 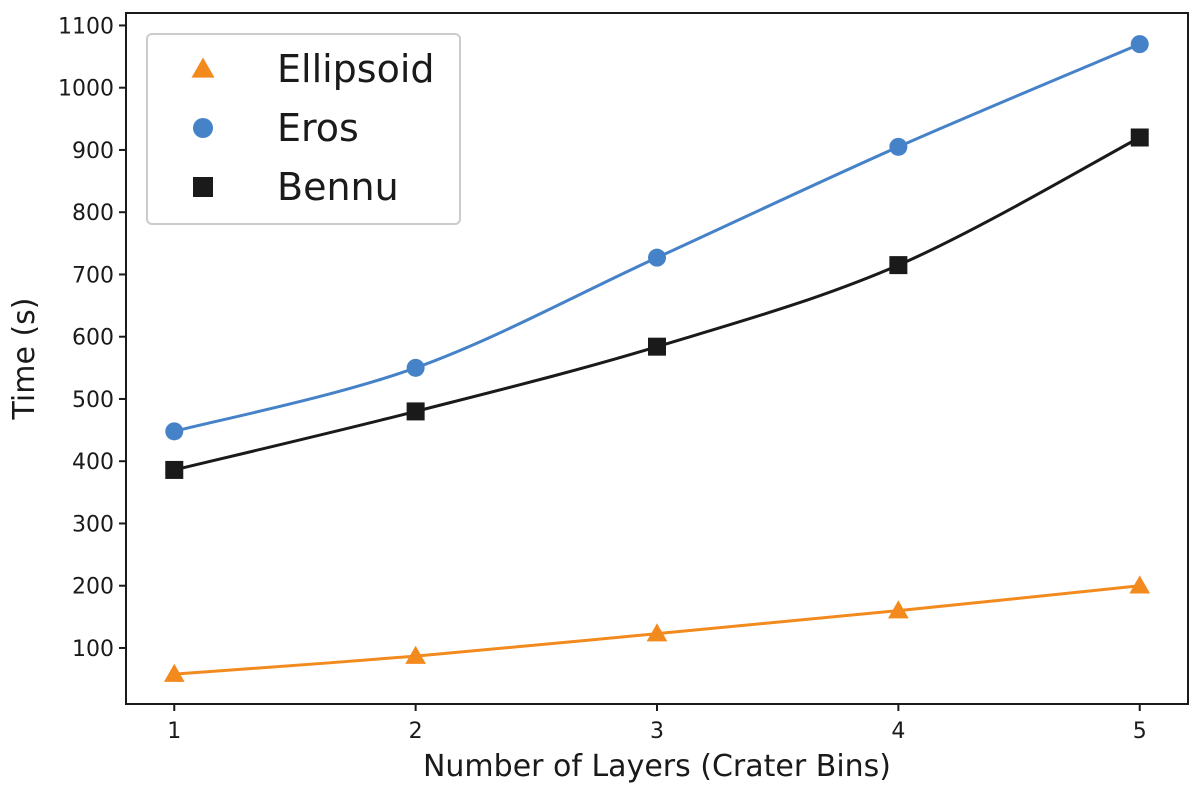 What do you see at coordinates (93, 587) in the screenshot?
I see `y-tick-label: 200` at bounding box center [93, 587].